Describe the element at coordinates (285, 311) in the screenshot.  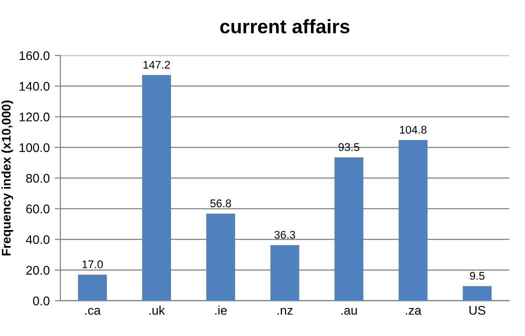
I see `x-tick-label: .nz` at that location.